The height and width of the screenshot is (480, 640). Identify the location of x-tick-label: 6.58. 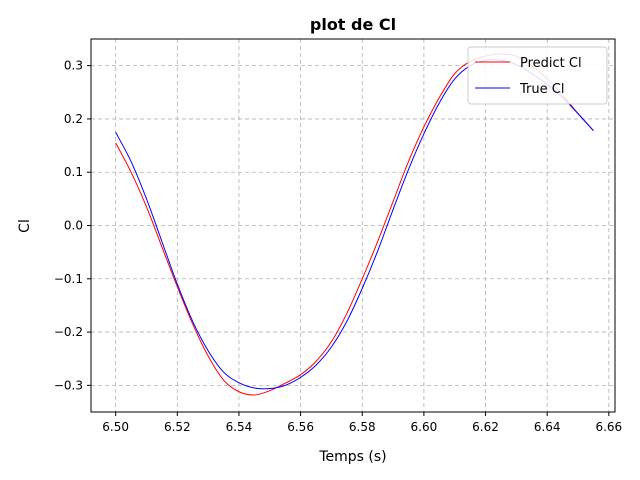
(362, 427).